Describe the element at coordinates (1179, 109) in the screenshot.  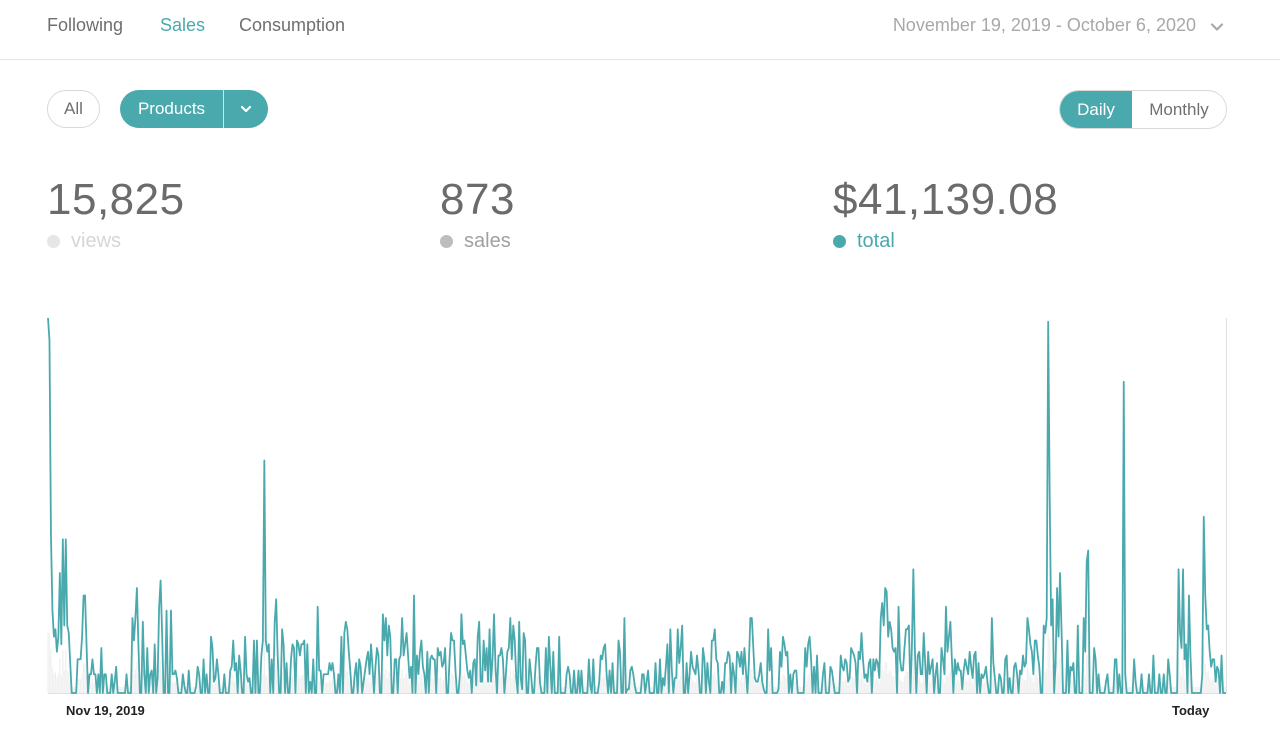
I see `period-monthly-button: Monthly` at that location.